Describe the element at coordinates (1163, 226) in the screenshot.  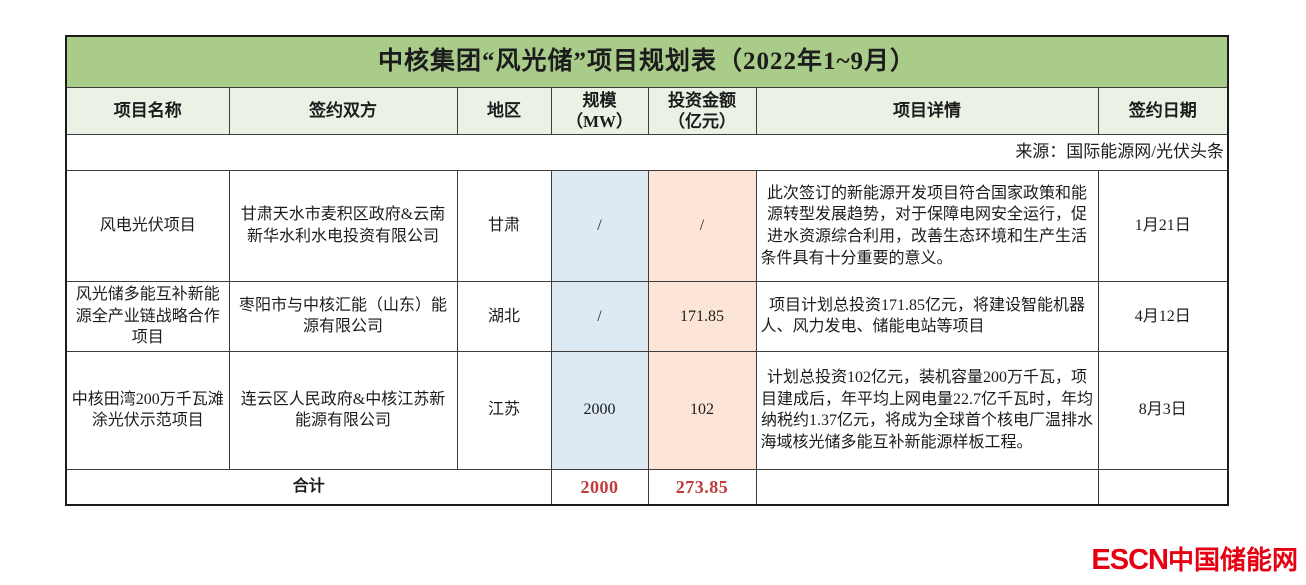
I see `date-cell: 1月21日` at that location.